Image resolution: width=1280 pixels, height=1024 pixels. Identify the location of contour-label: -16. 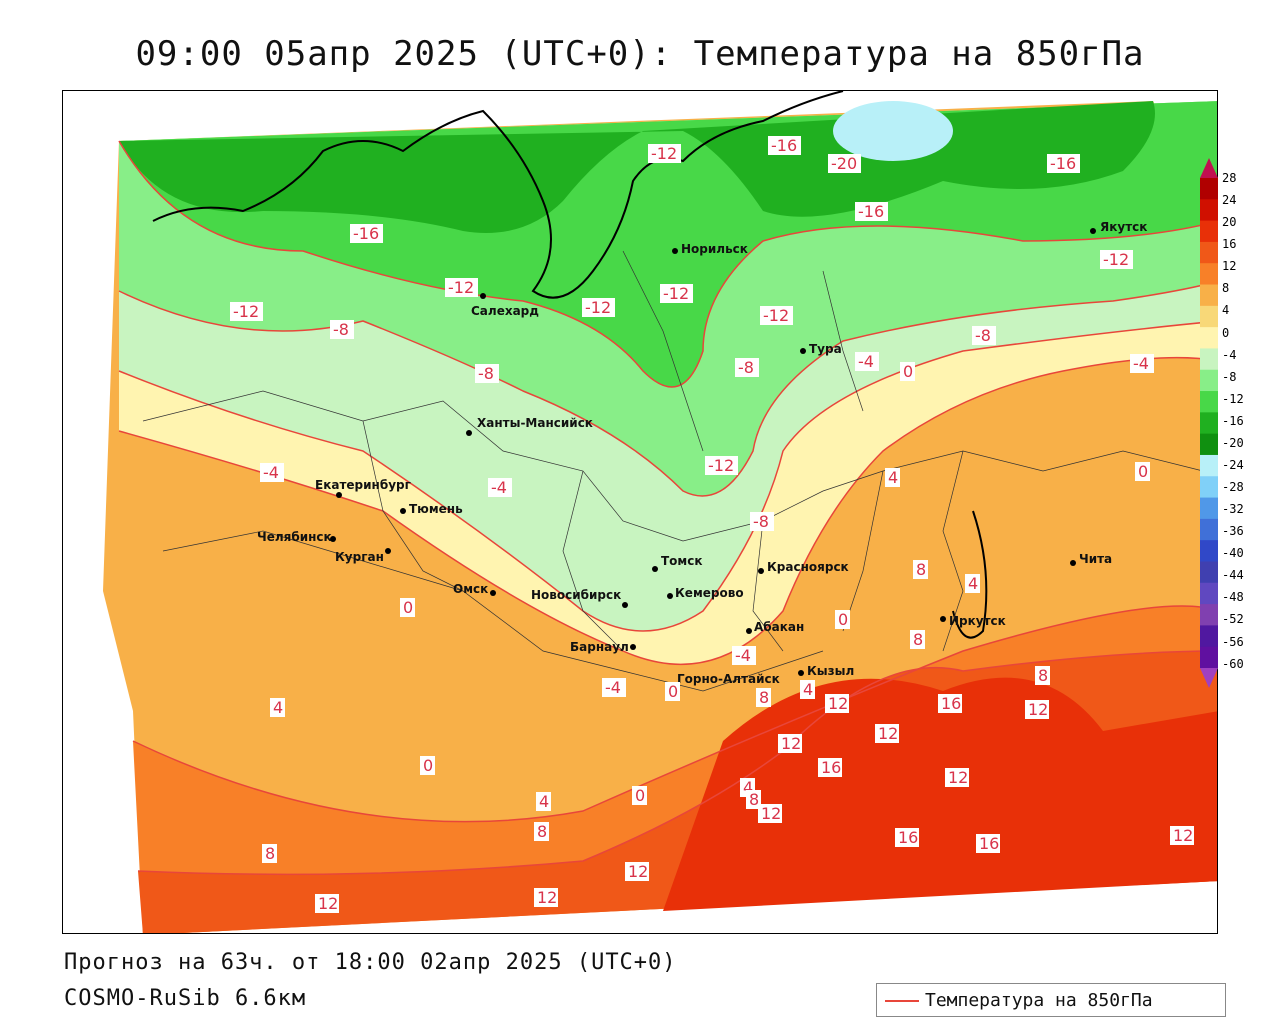
(366, 233).